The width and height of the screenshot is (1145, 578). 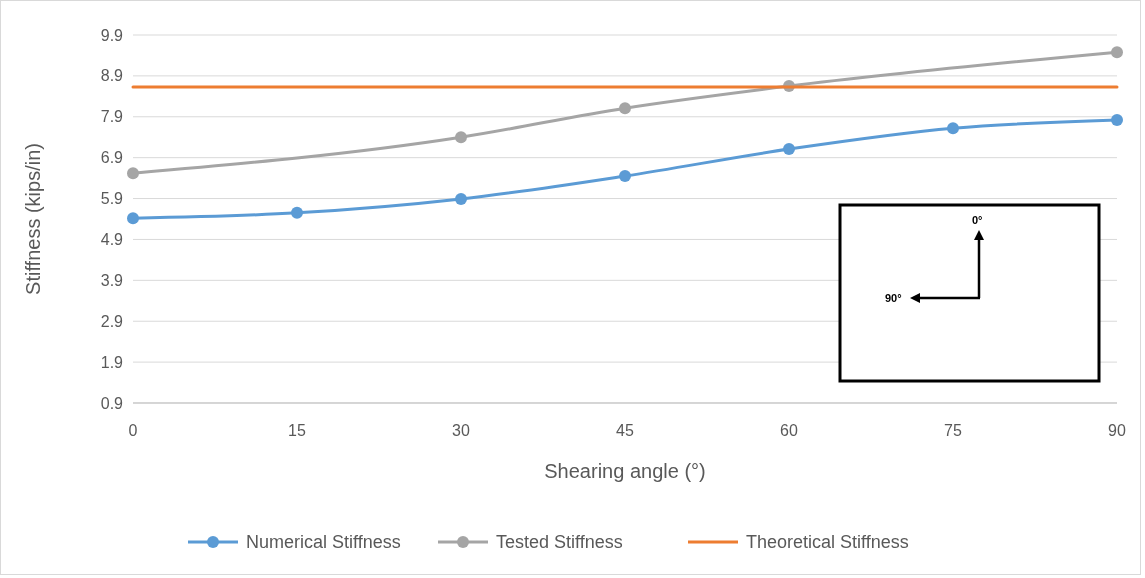 I want to click on y-tick-label: 1.9, so click(x=112, y=362).